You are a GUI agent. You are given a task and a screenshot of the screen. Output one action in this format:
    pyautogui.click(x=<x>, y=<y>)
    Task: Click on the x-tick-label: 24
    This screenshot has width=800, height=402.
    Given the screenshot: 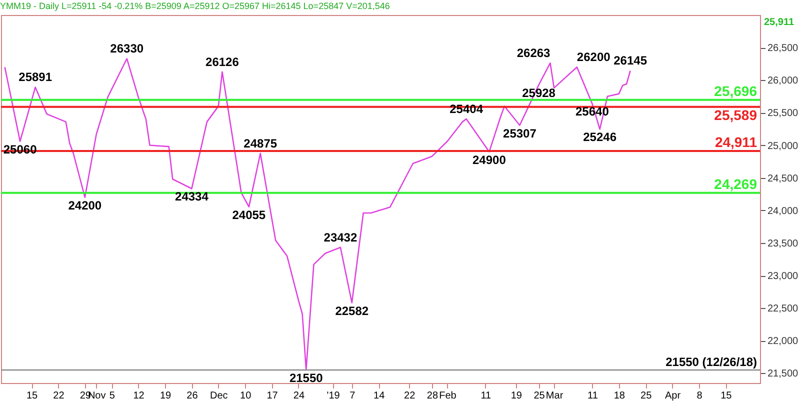 What is the action you would take?
    pyautogui.click(x=299, y=396)
    